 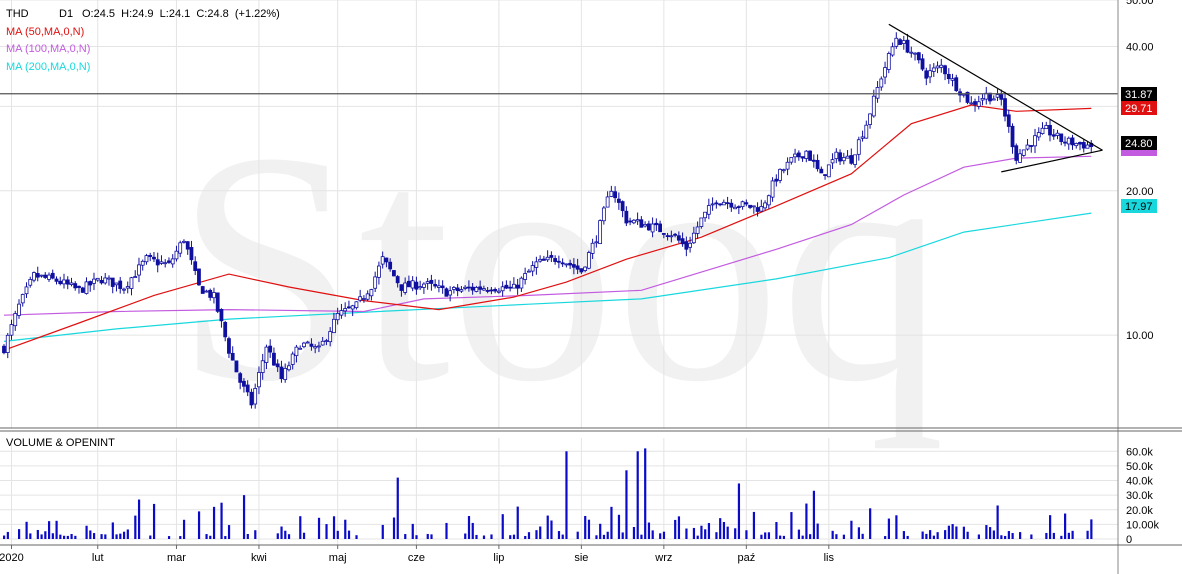 I want to click on month-label: mar, so click(x=176, y=558).